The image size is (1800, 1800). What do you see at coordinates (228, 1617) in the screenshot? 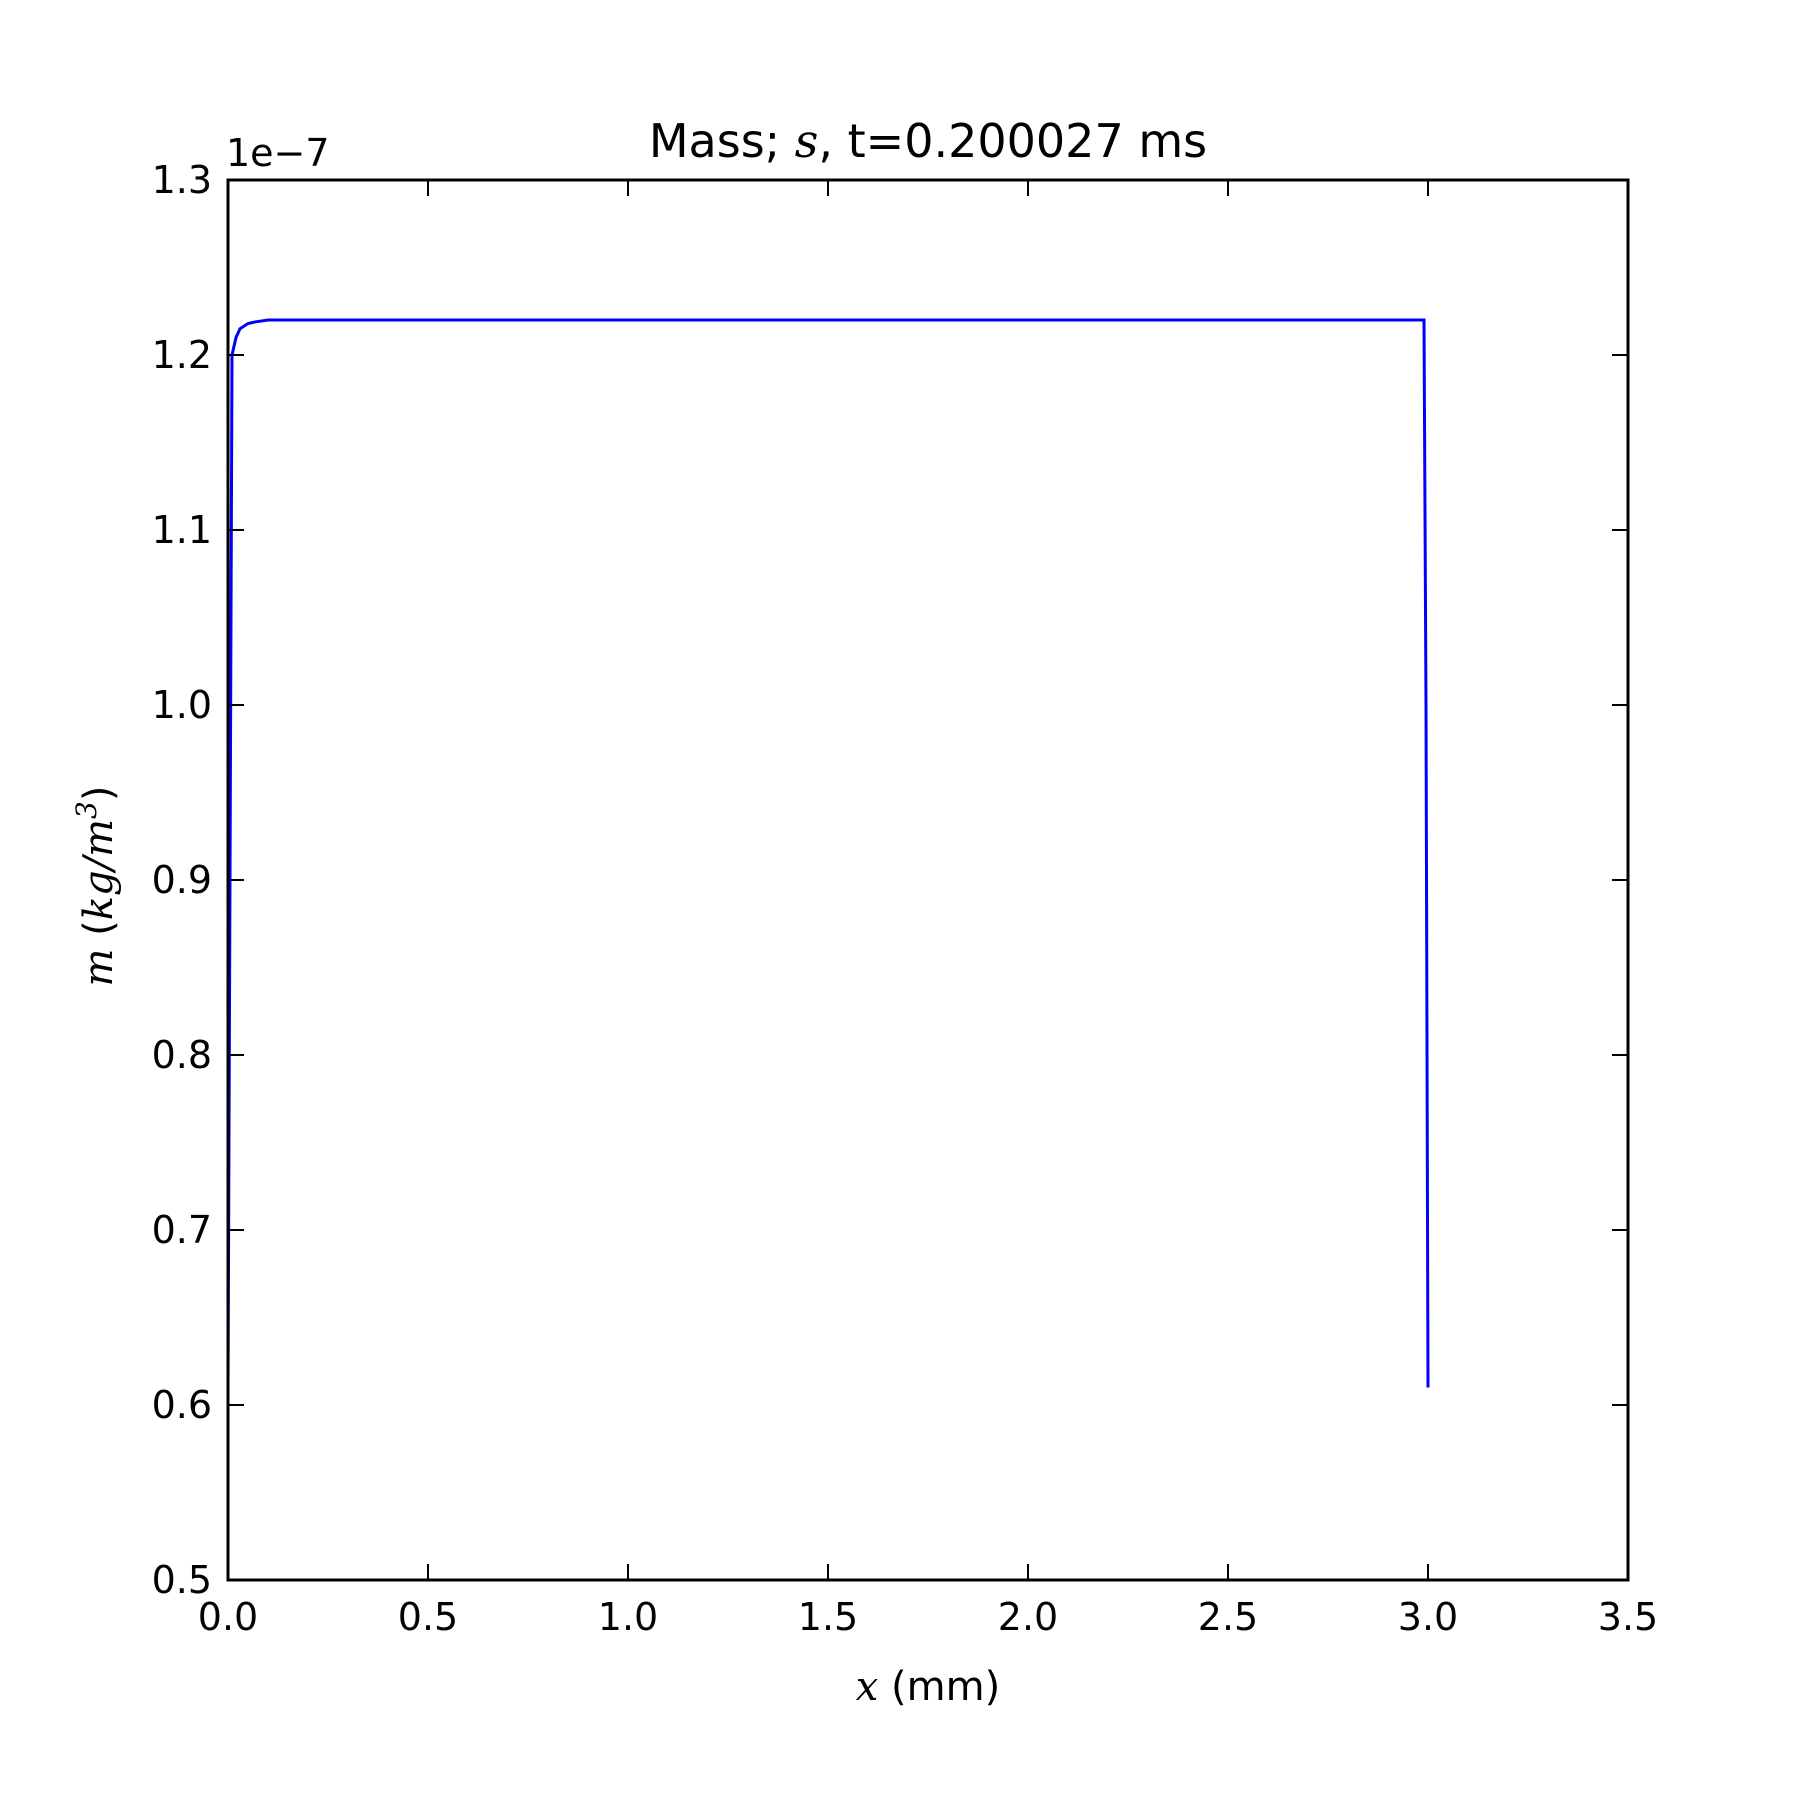
I see `x-tick-label: 0.0` at bounding box center [228, 1617].